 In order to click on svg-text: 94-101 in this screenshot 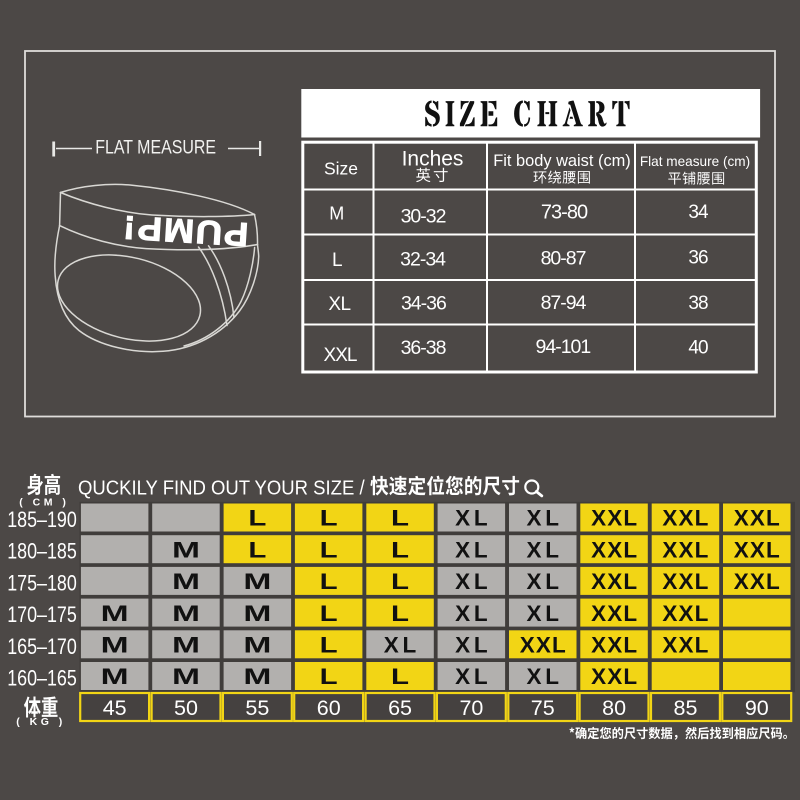, I will do `click(563, 347)`.